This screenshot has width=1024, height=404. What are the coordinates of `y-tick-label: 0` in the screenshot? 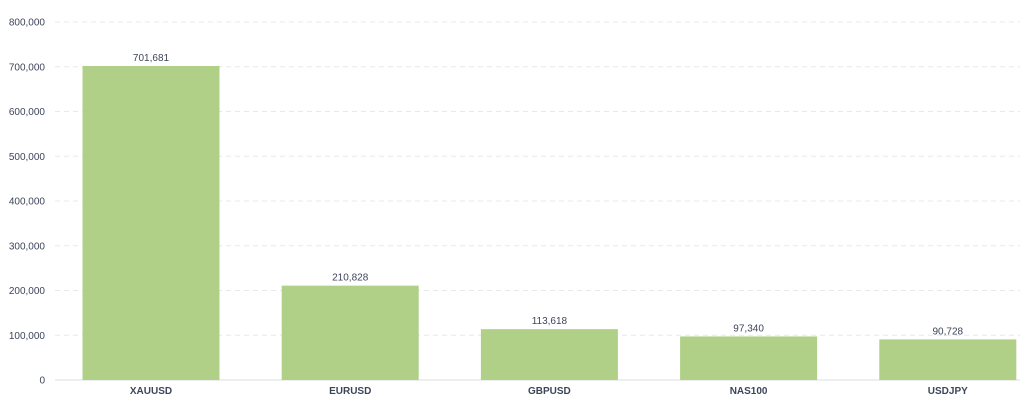 It's located at (42, 381).